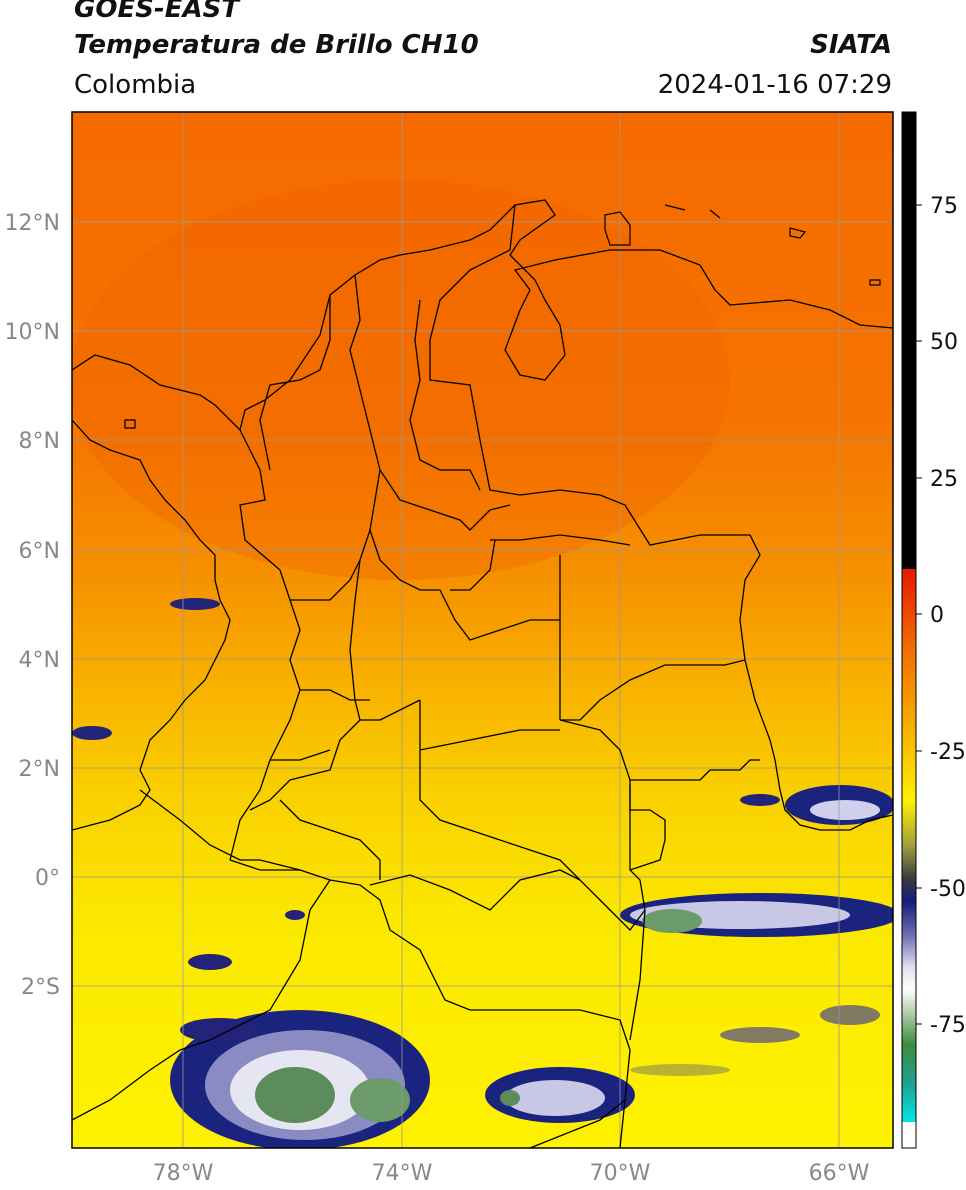  What do you see at coordinates (948, 752) in the screenshot?
I see `colorbar-tick: -25` at bounding box center [948, 752].